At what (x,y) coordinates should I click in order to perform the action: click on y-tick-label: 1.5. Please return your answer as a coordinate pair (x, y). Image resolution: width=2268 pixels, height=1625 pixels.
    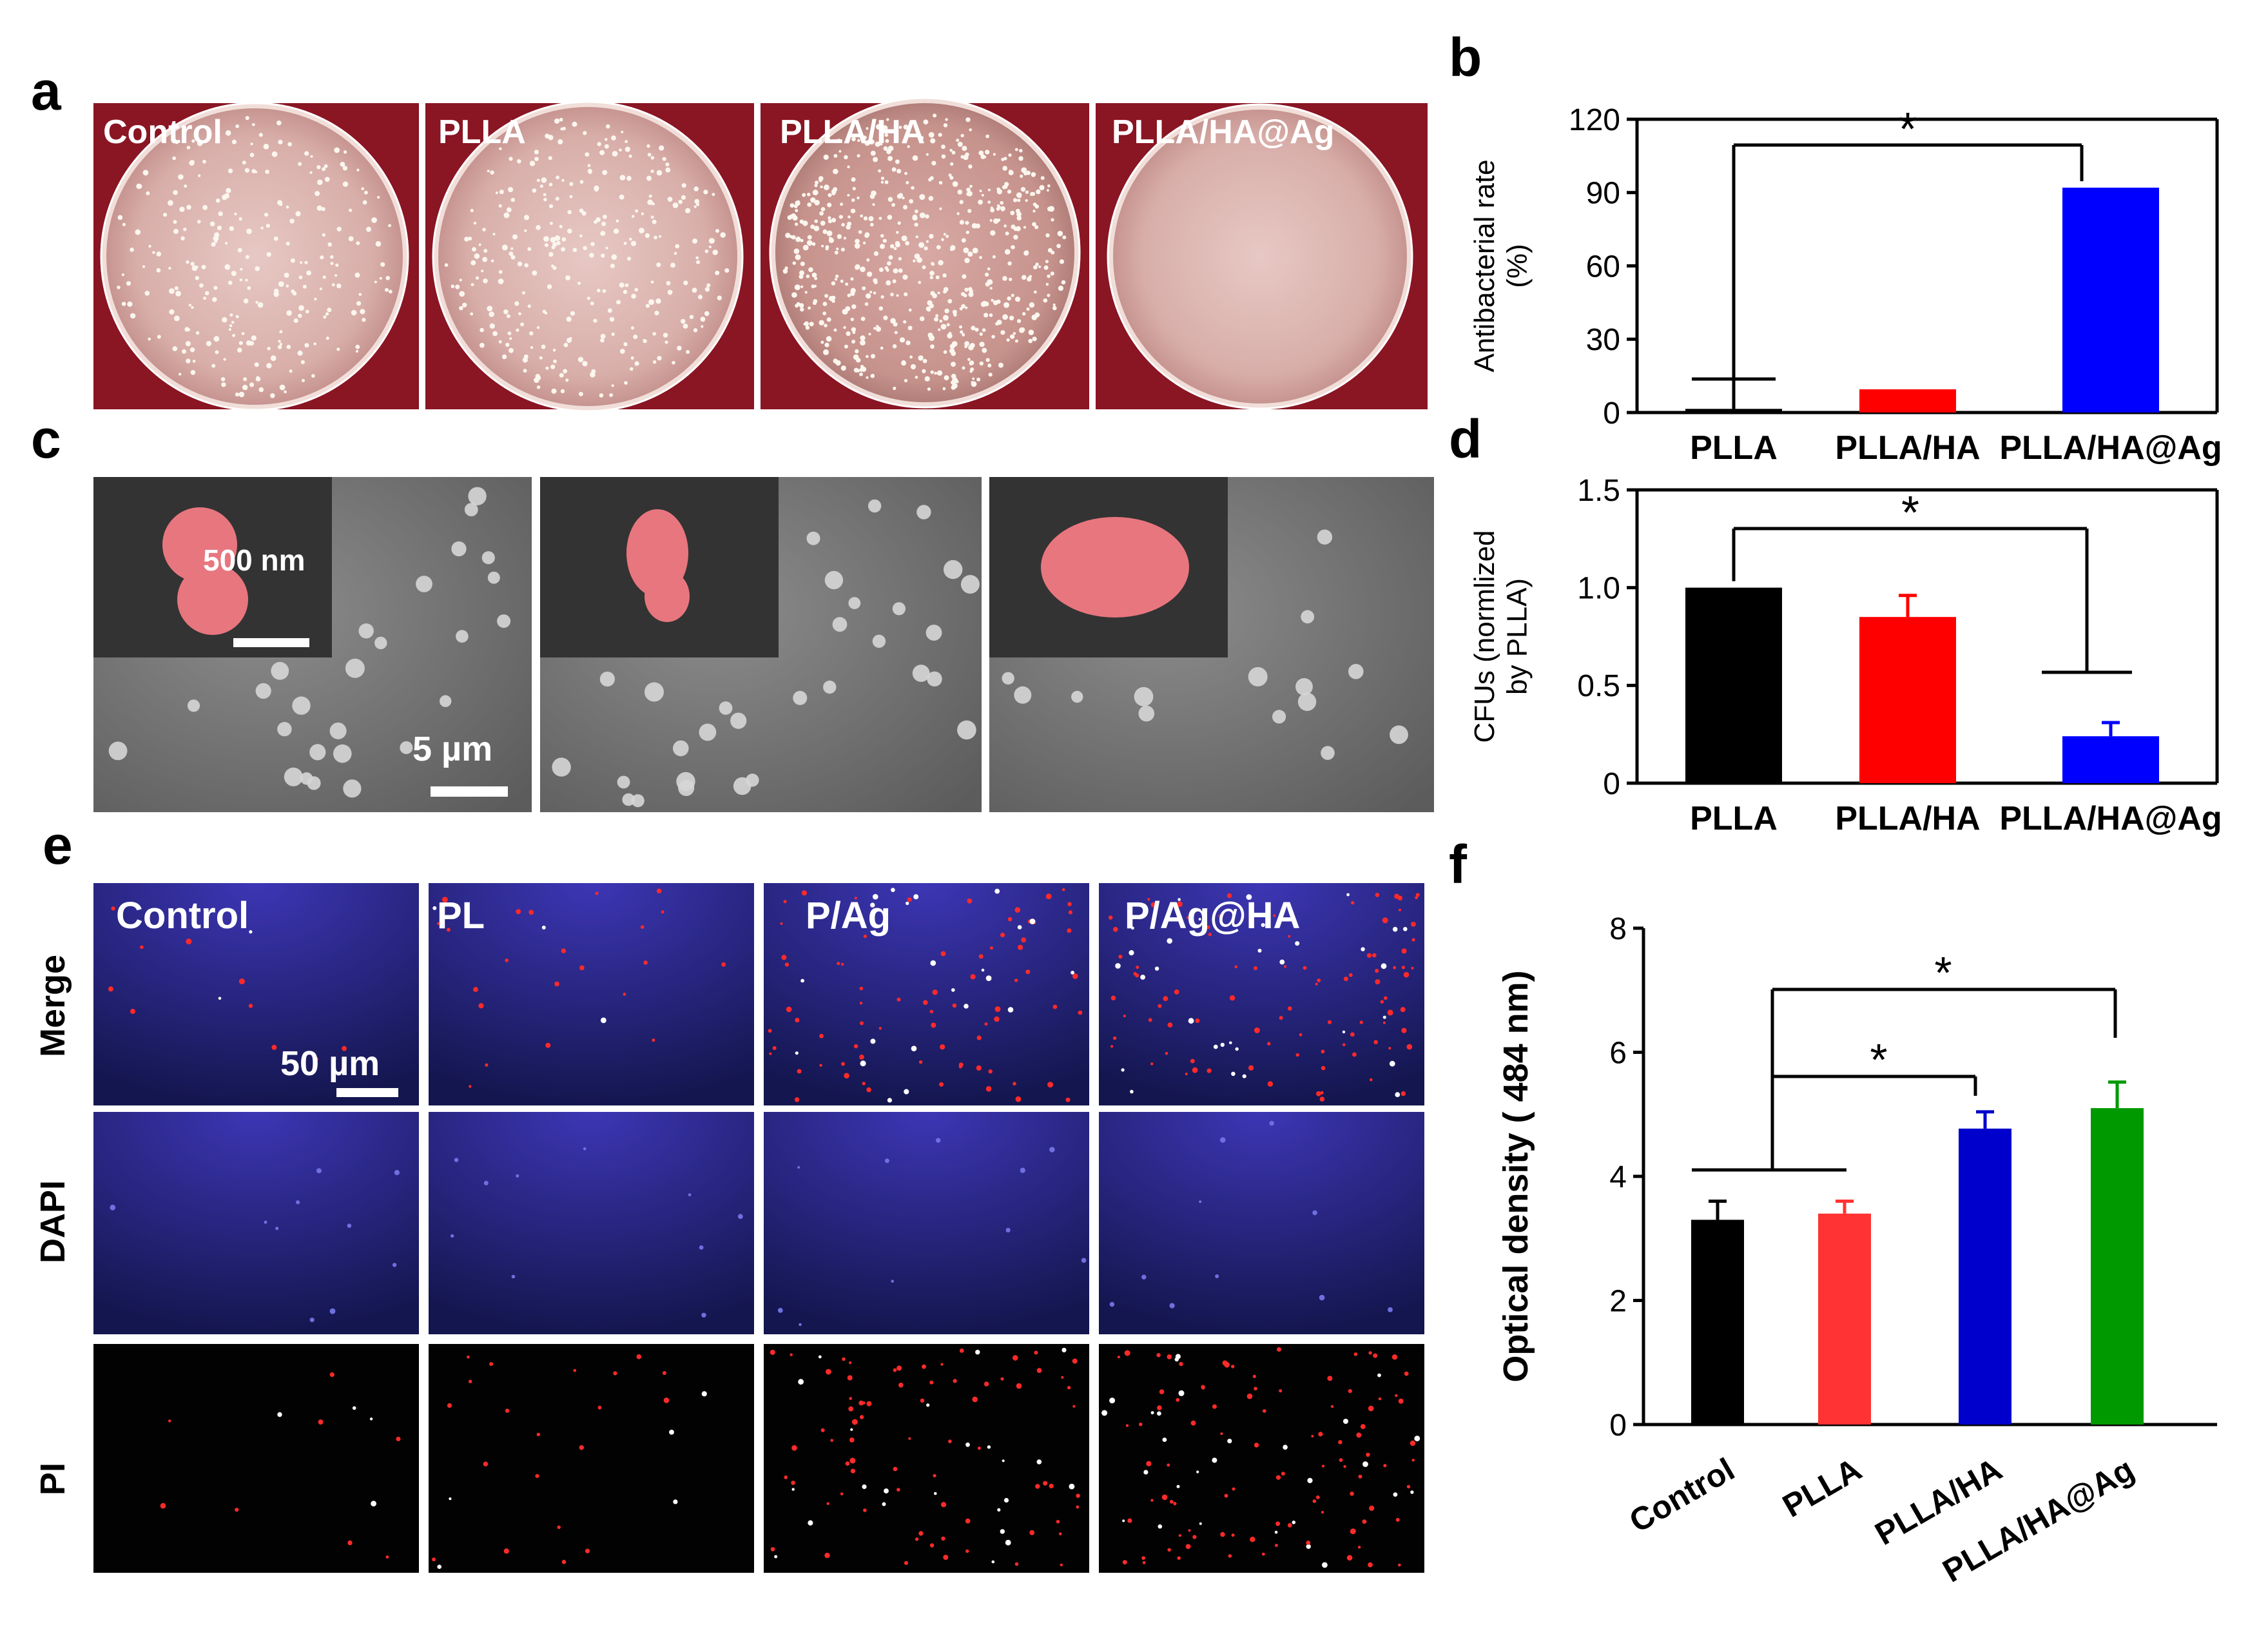
    Looking at the image, I should click on (1598, 491).